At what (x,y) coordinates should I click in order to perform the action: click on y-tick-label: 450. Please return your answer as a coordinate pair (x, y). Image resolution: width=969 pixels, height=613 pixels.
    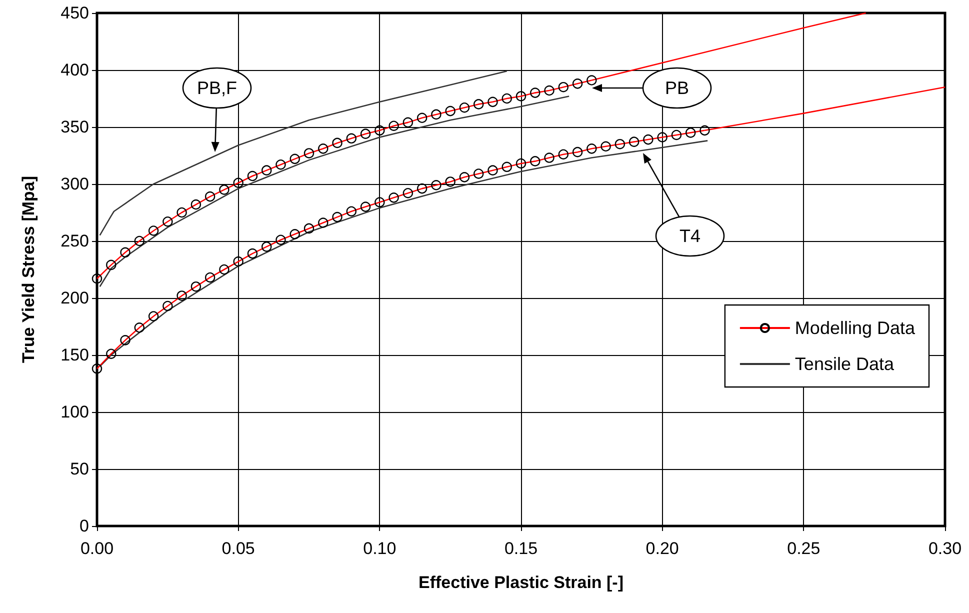
    Looking at the image, I should click on (74, 13).